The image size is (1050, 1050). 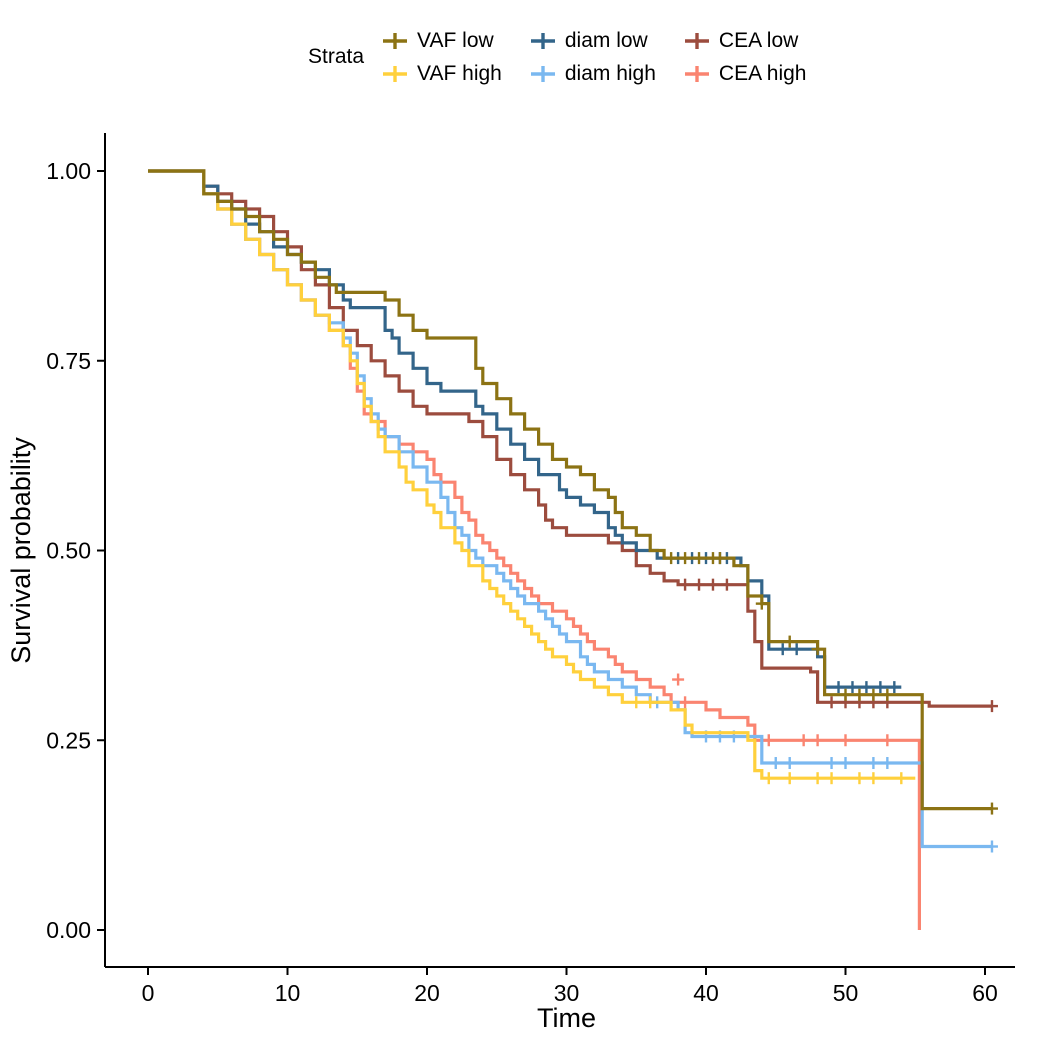 I want to click on x-tick-label: 30, so click(x=567, y=993).